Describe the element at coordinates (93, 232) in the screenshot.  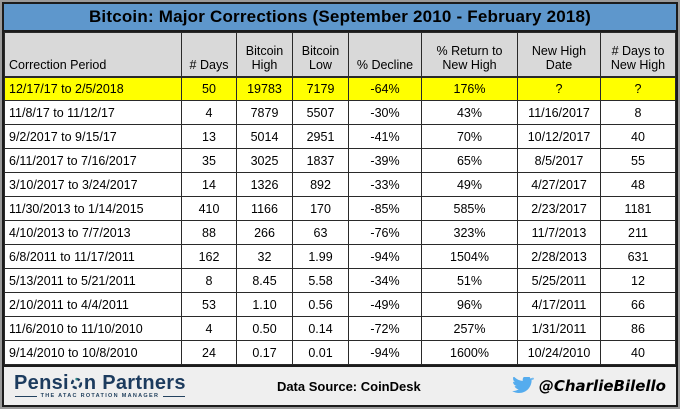
I see `cell-period: 4/10/2013 to 7/7/2013` at that location.